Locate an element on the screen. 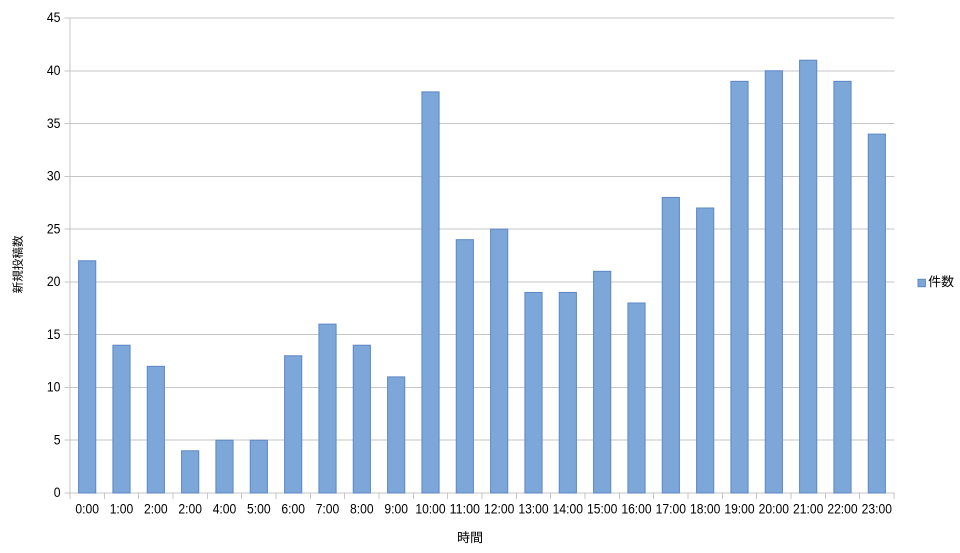  svg-text: 13:00 is located at coordinates (533, 508).